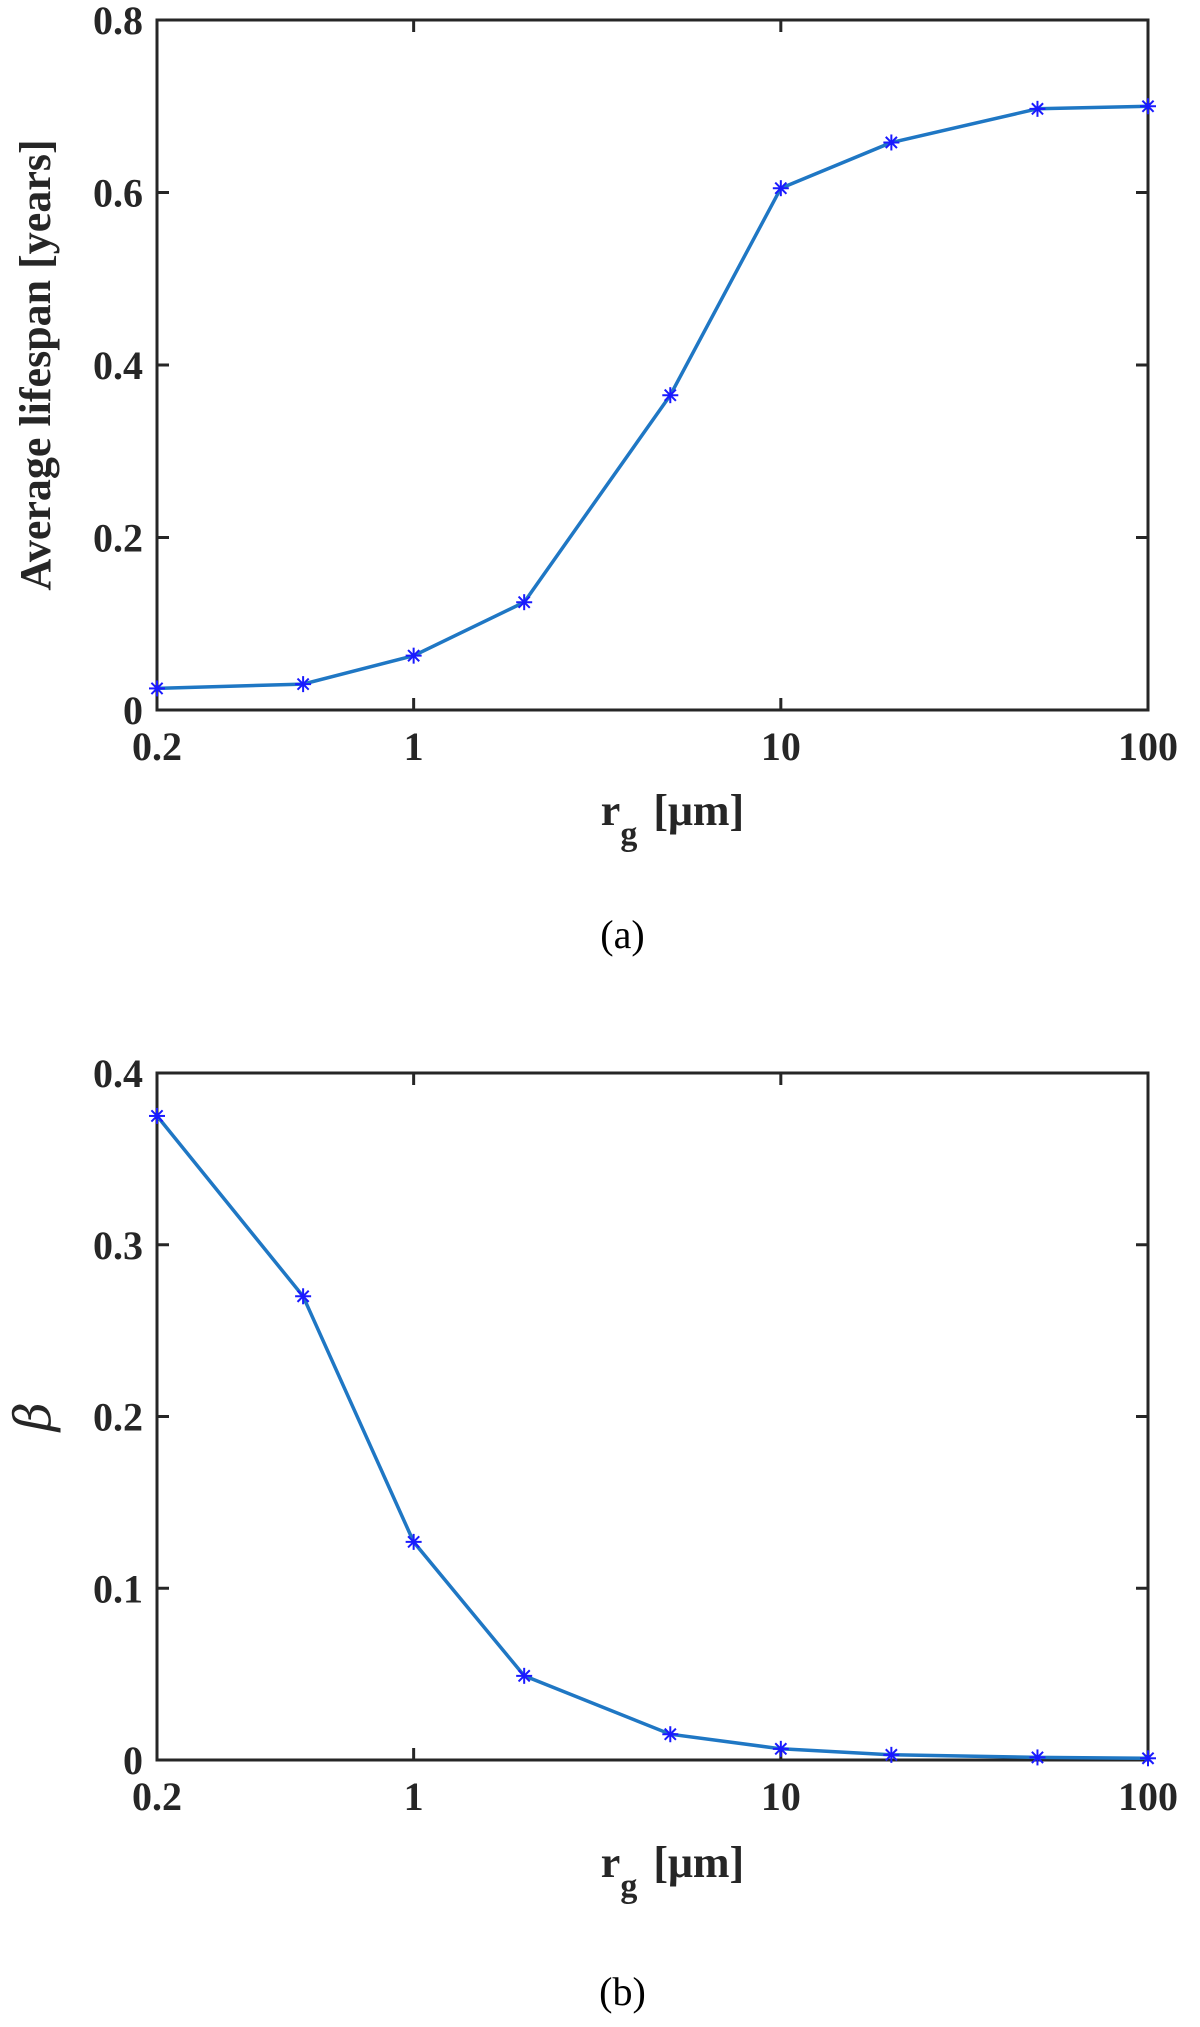  What do you see at coordinates (1148, 746) in the screenshot?
I see `chart-a-x-tick-label: 100` at bounding box center [1148, 746].